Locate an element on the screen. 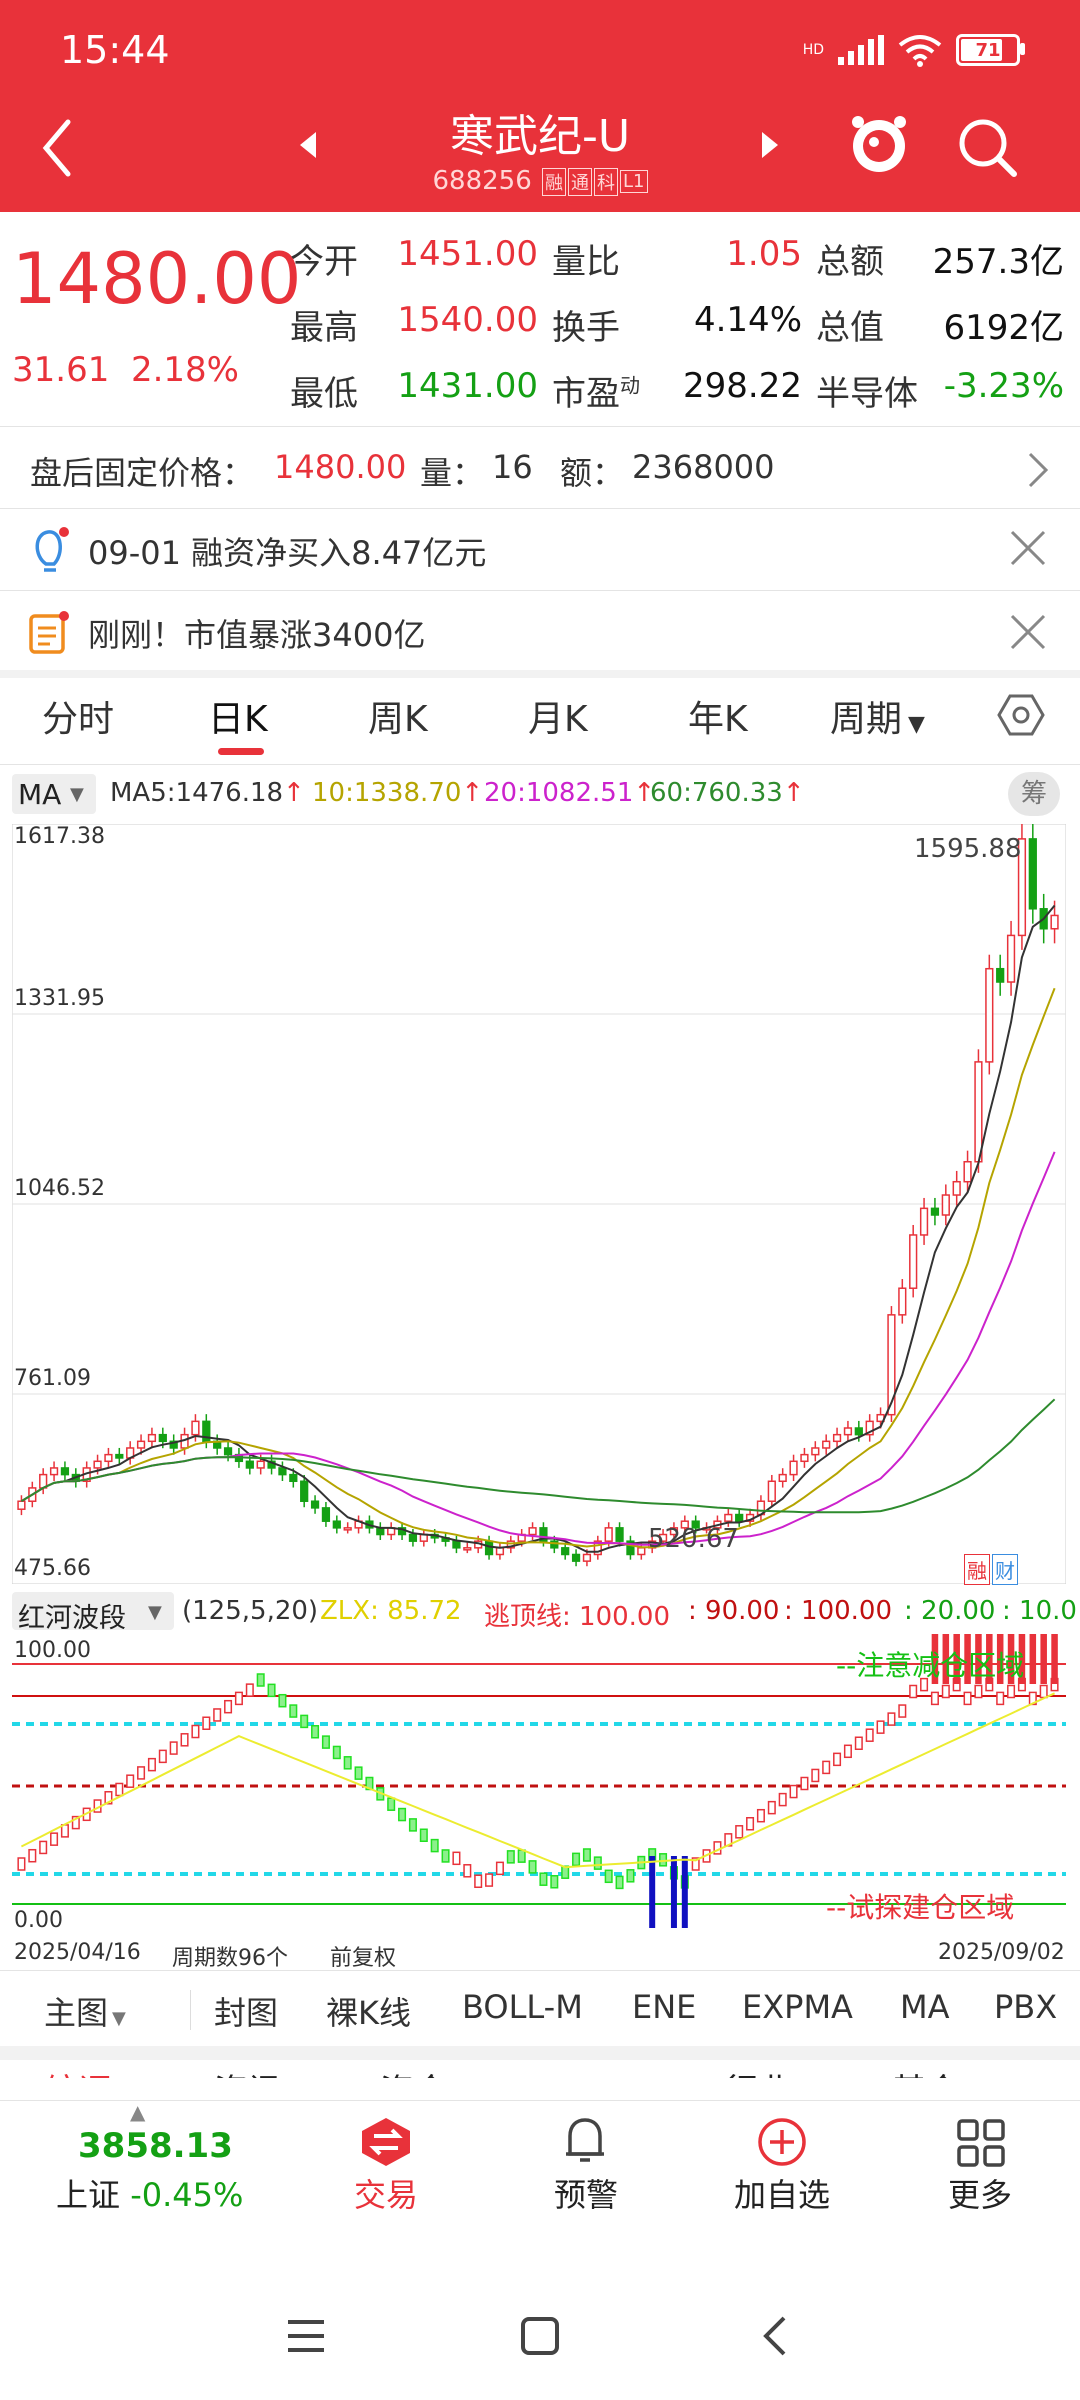  tab-ma: MA is located at coordinates (925, 2007).